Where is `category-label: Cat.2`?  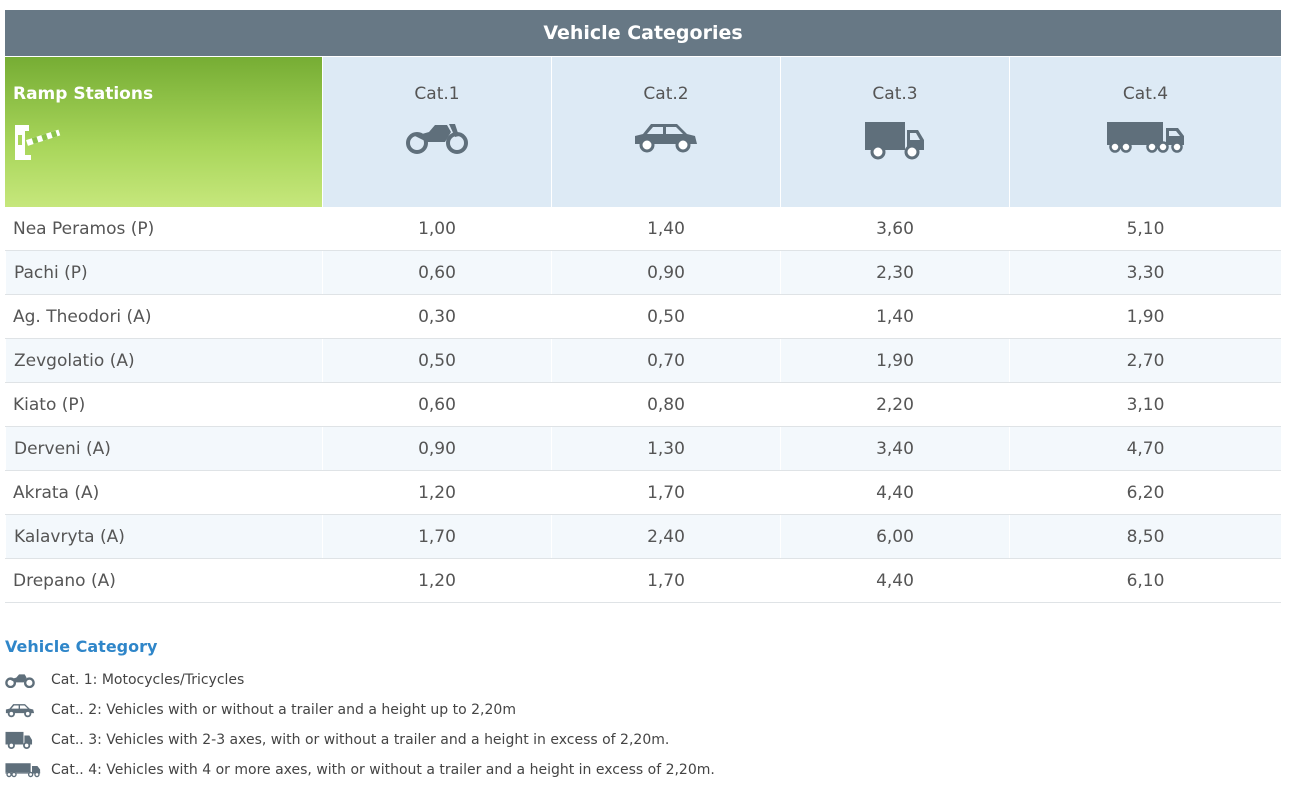 category-label: Cat.2 is located at coordinates (666, 94).